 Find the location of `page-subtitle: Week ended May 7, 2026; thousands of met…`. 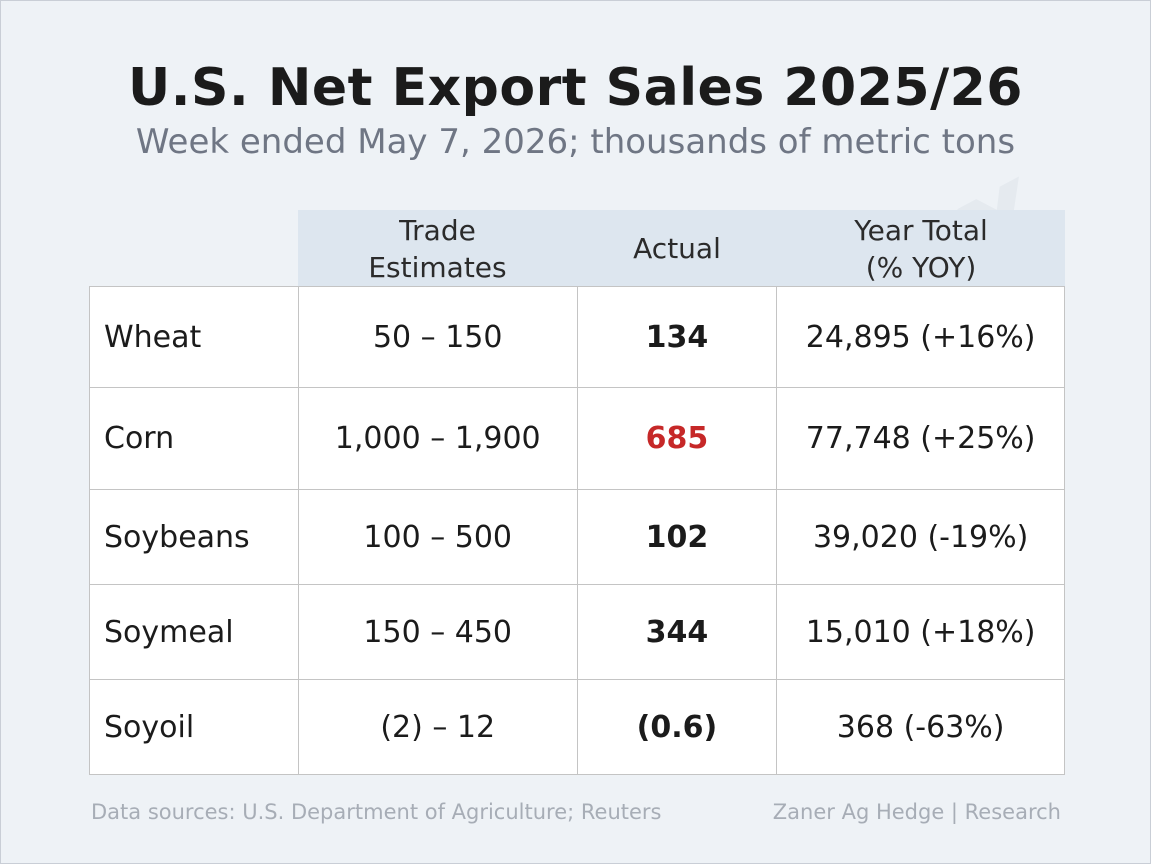

page-subtitle: Week ended May 7, 2026; thousands of met… is located at coordinates (575, 142).